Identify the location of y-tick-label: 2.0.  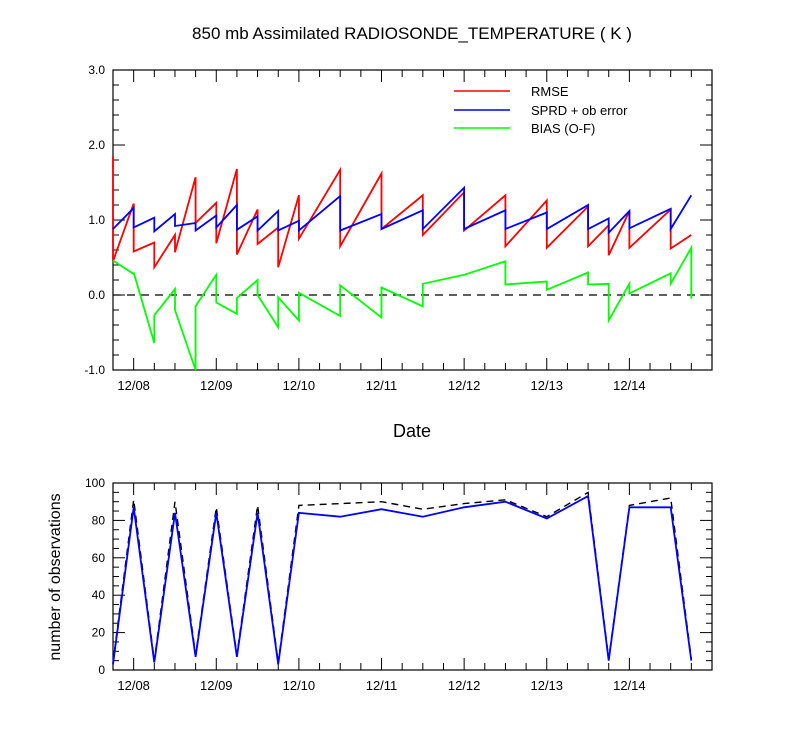
(96, 145).